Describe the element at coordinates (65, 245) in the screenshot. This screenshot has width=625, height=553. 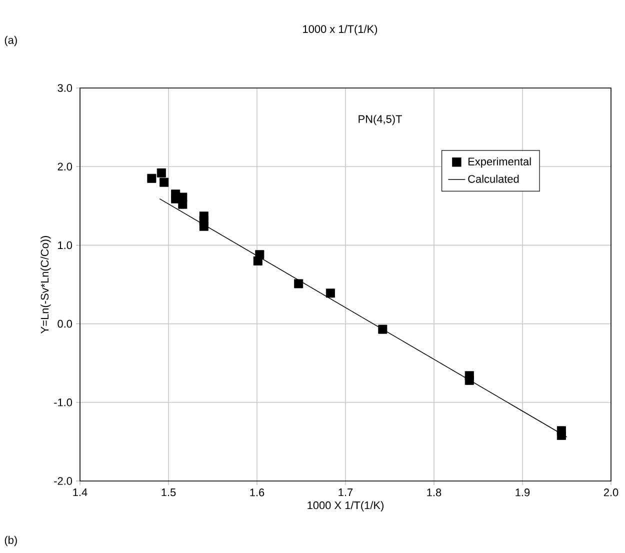
I see `y-tick-label: 1.0` at that location.